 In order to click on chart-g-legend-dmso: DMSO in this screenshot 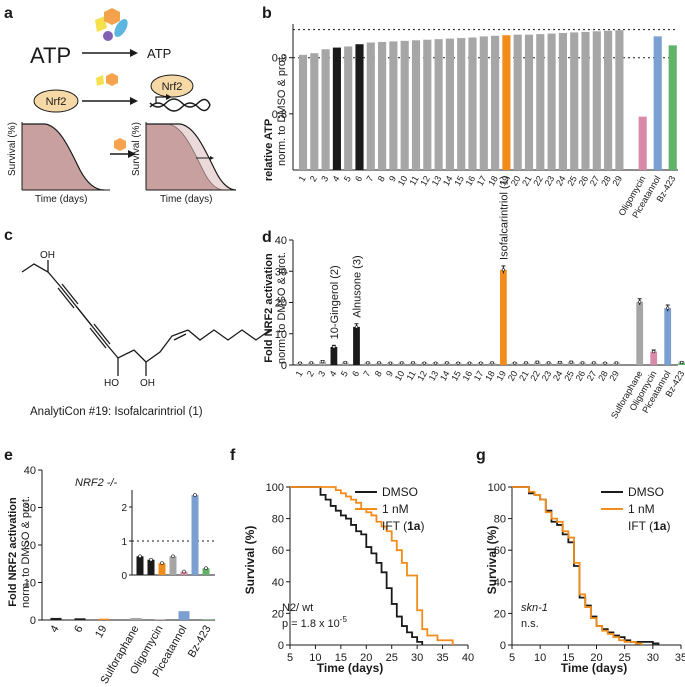, I will do `click(646, 492)`.